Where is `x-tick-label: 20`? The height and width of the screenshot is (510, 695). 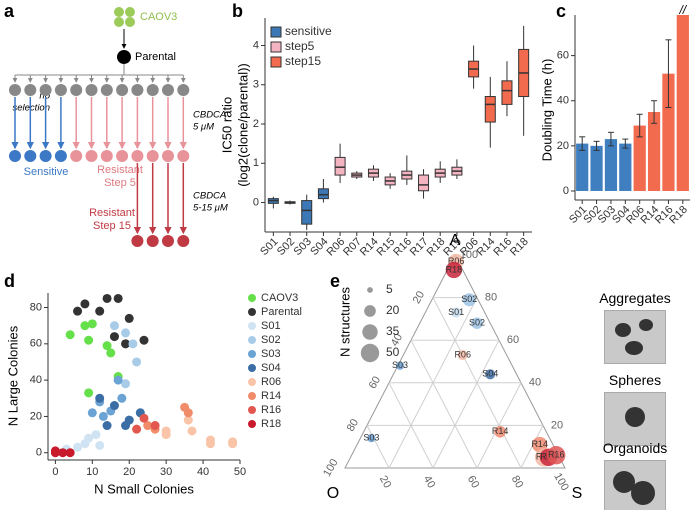
x-tick-label: 20 is located at coordinates (129, 472).